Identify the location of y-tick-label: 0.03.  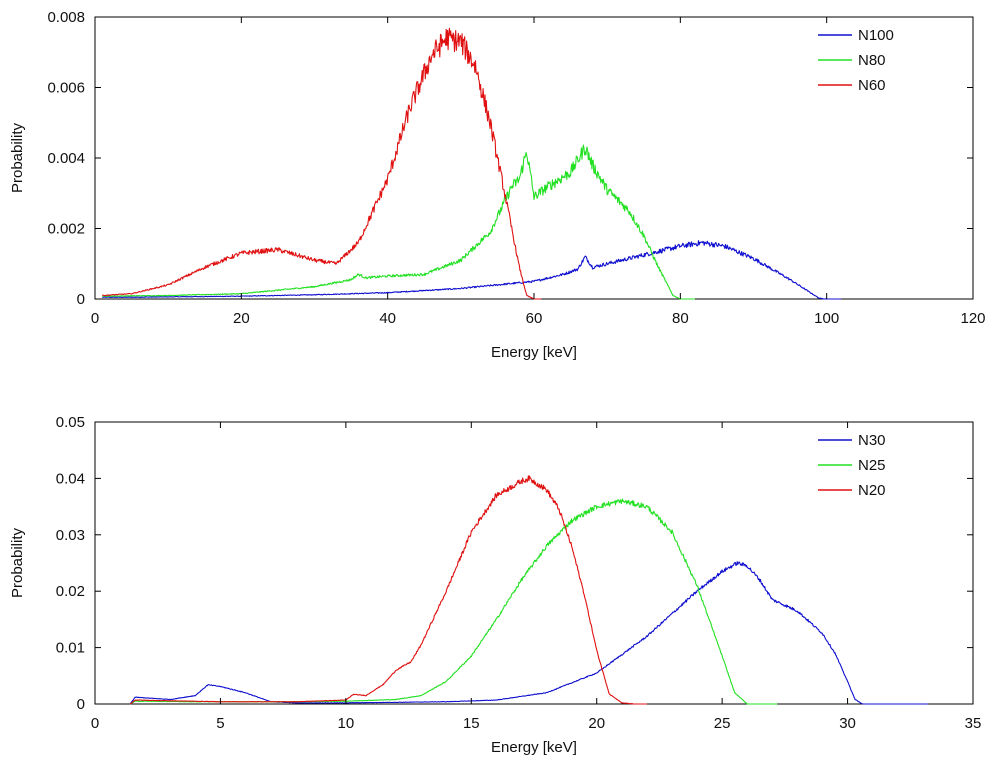
(70, 535).